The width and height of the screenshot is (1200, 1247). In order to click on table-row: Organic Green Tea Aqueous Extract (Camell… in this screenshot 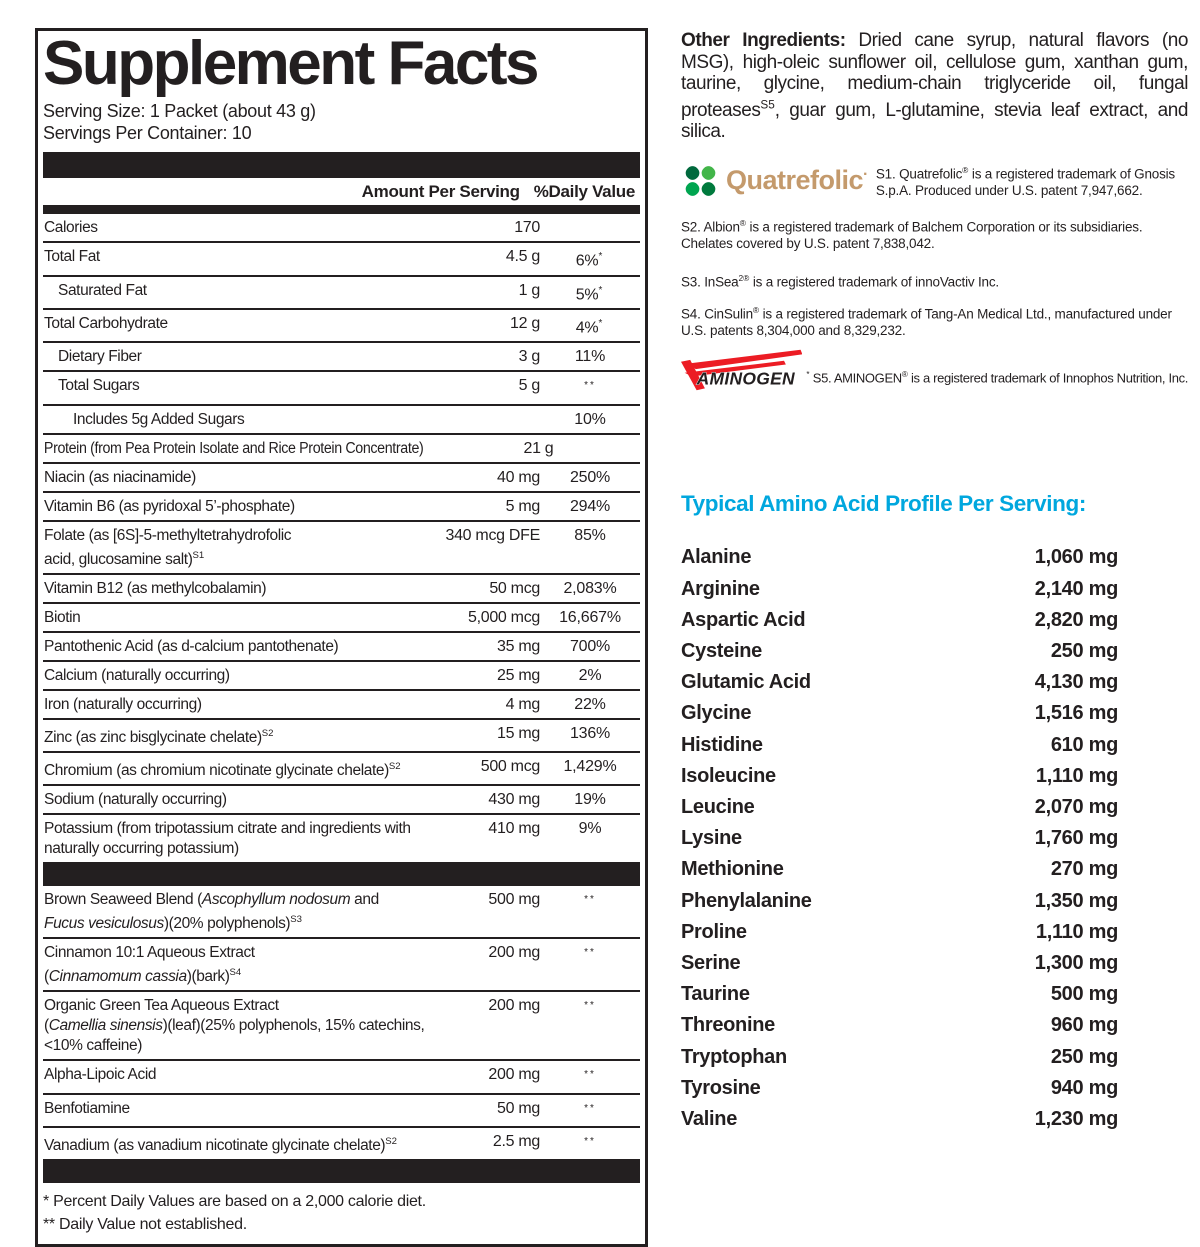, I will do `click(341, 1024)`.